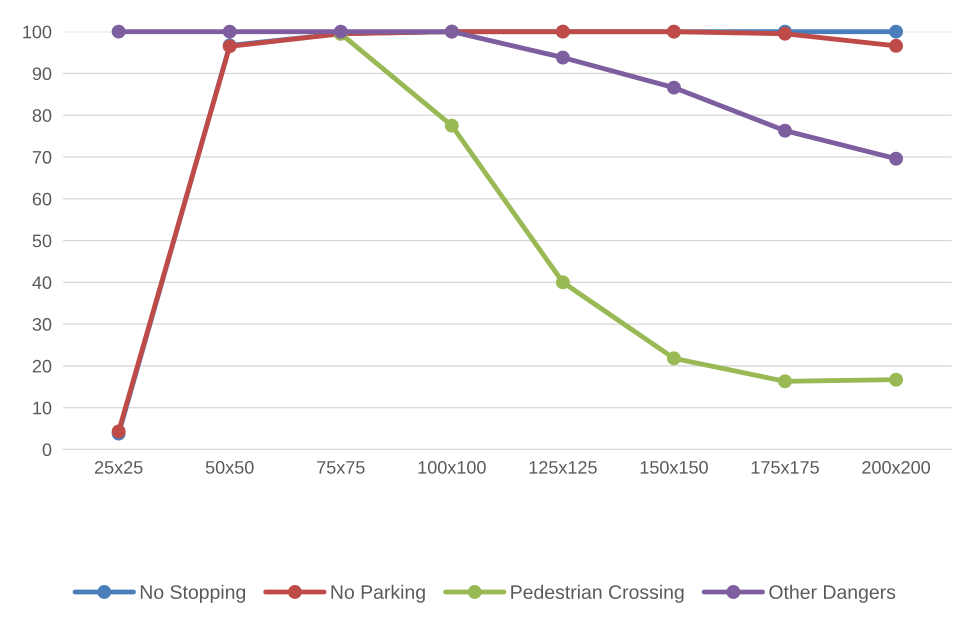  Describe the element at coordinates (42, 324) in the screenshot. I see `y-tick-label: 30` at that location.